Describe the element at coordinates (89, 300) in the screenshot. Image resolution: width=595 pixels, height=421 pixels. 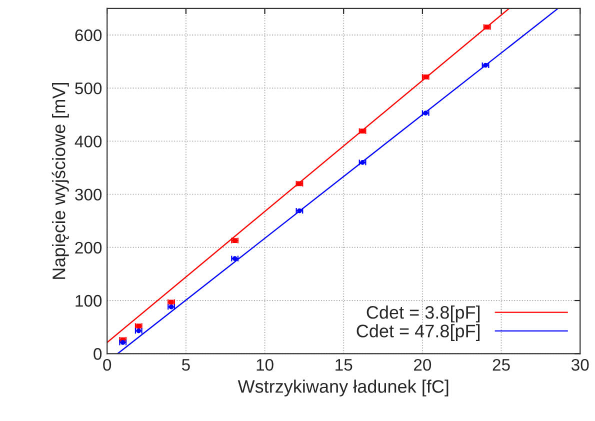
I see `y-tick-label: 100` at that location.